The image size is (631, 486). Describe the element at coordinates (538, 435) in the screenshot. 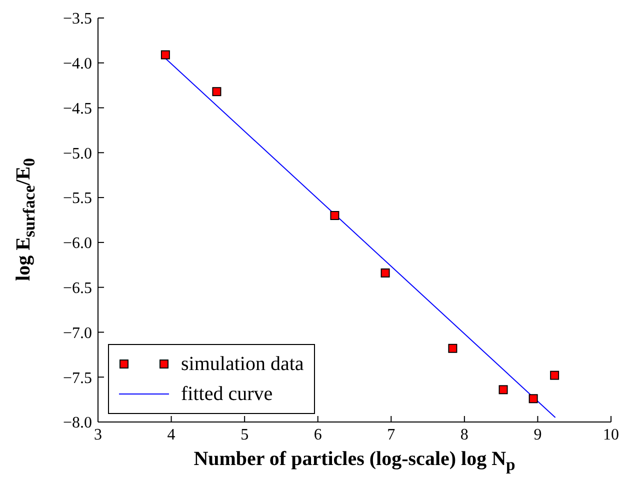

I see `x-tick-label: 9` at that location.